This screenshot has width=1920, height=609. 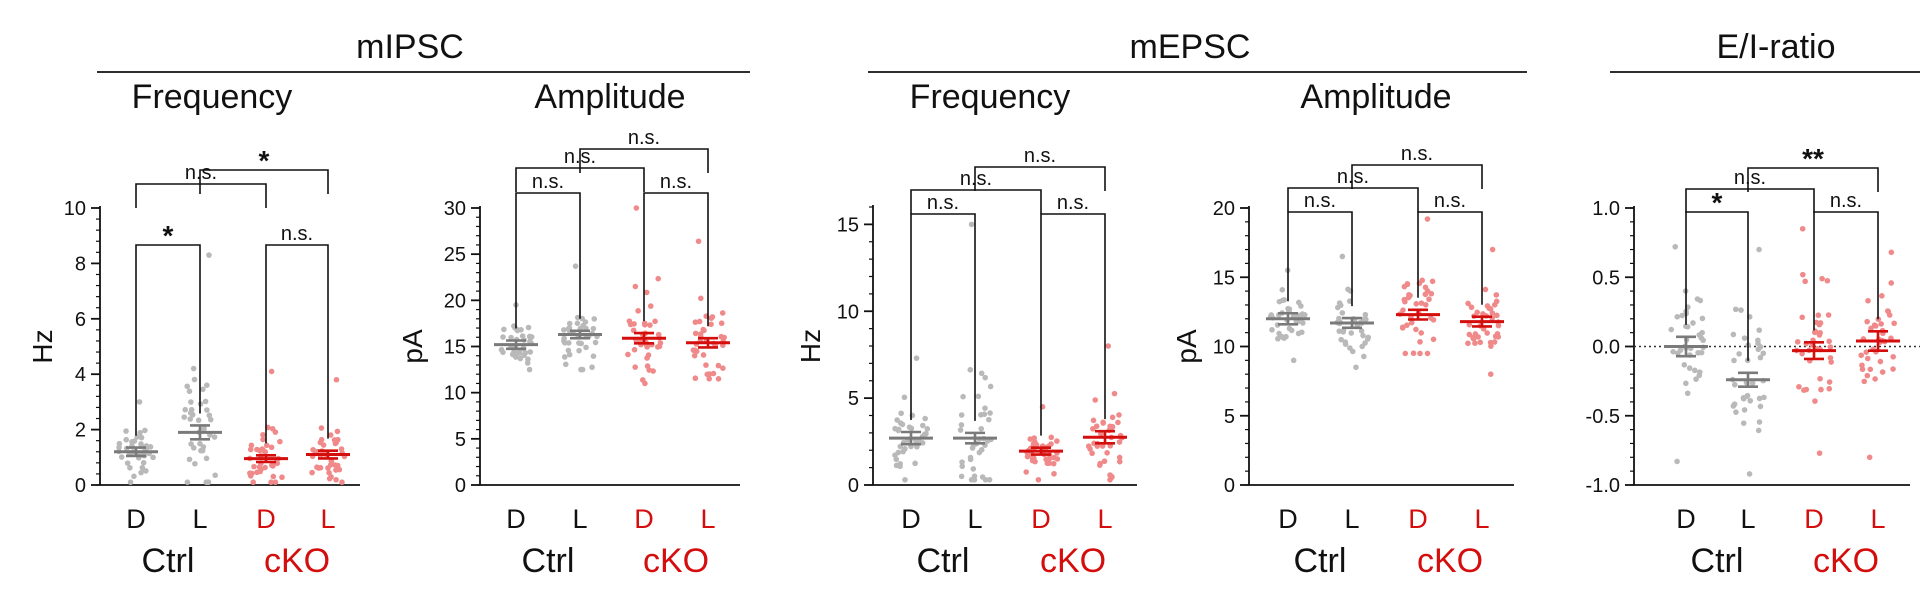 What do you see at coordinates (1450, 561) in the screenshot?
I see `group-label-cko: cKO` at bounding box center [1450, 561].